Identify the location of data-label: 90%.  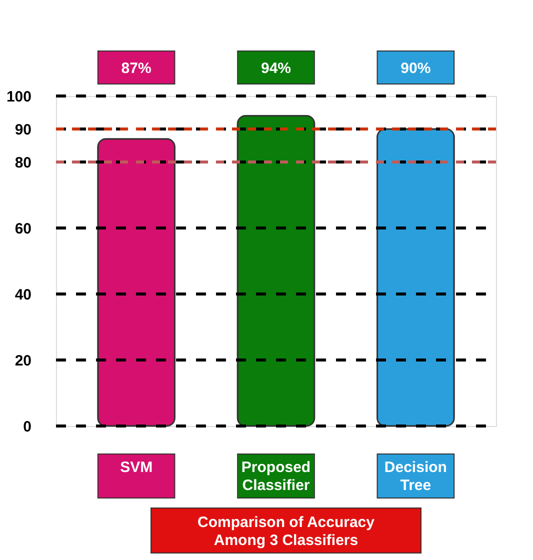
(415, 68).